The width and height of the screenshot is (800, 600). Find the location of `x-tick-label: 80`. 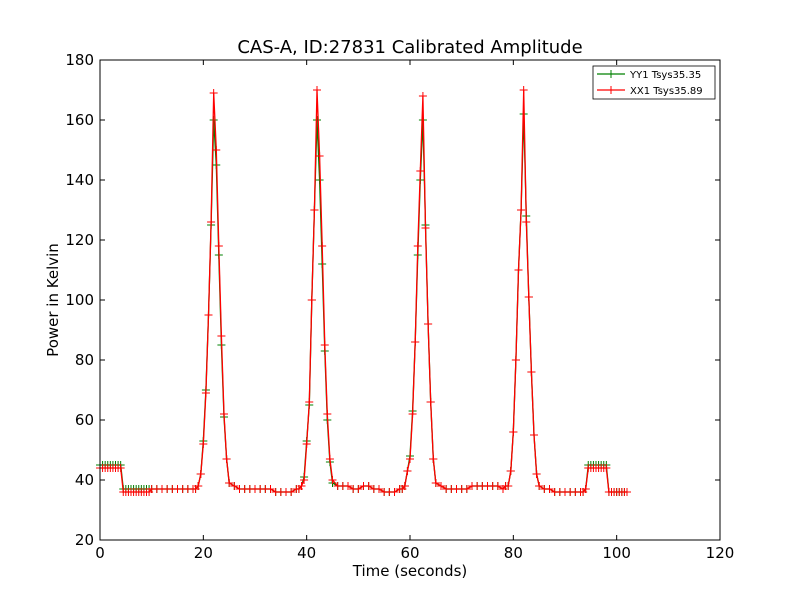

x-tick-label: 80 is located at coordinates (513, 553).